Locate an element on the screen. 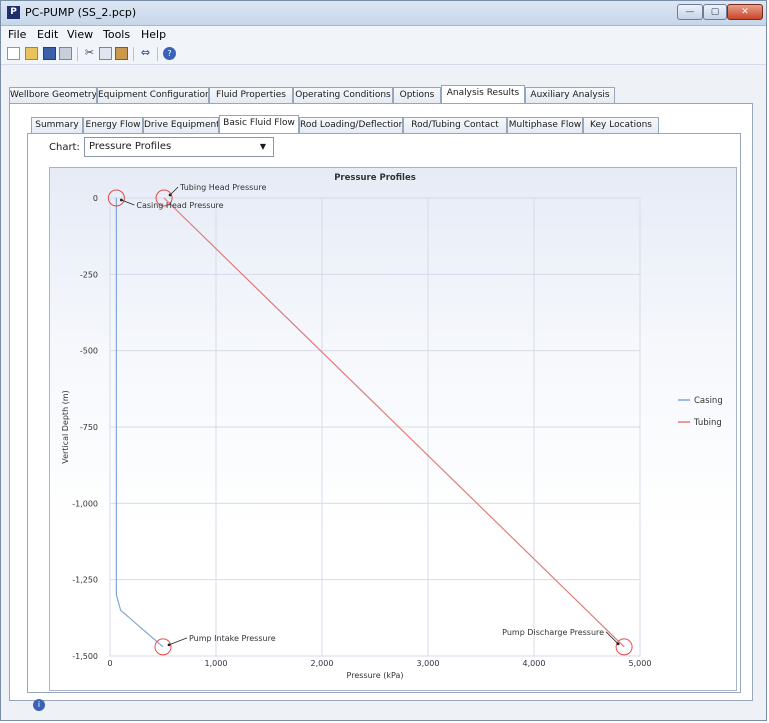 The height and width of the screenshot is (723, 769). y-tick-label: -1,000 is located at coordinates (85, 503).